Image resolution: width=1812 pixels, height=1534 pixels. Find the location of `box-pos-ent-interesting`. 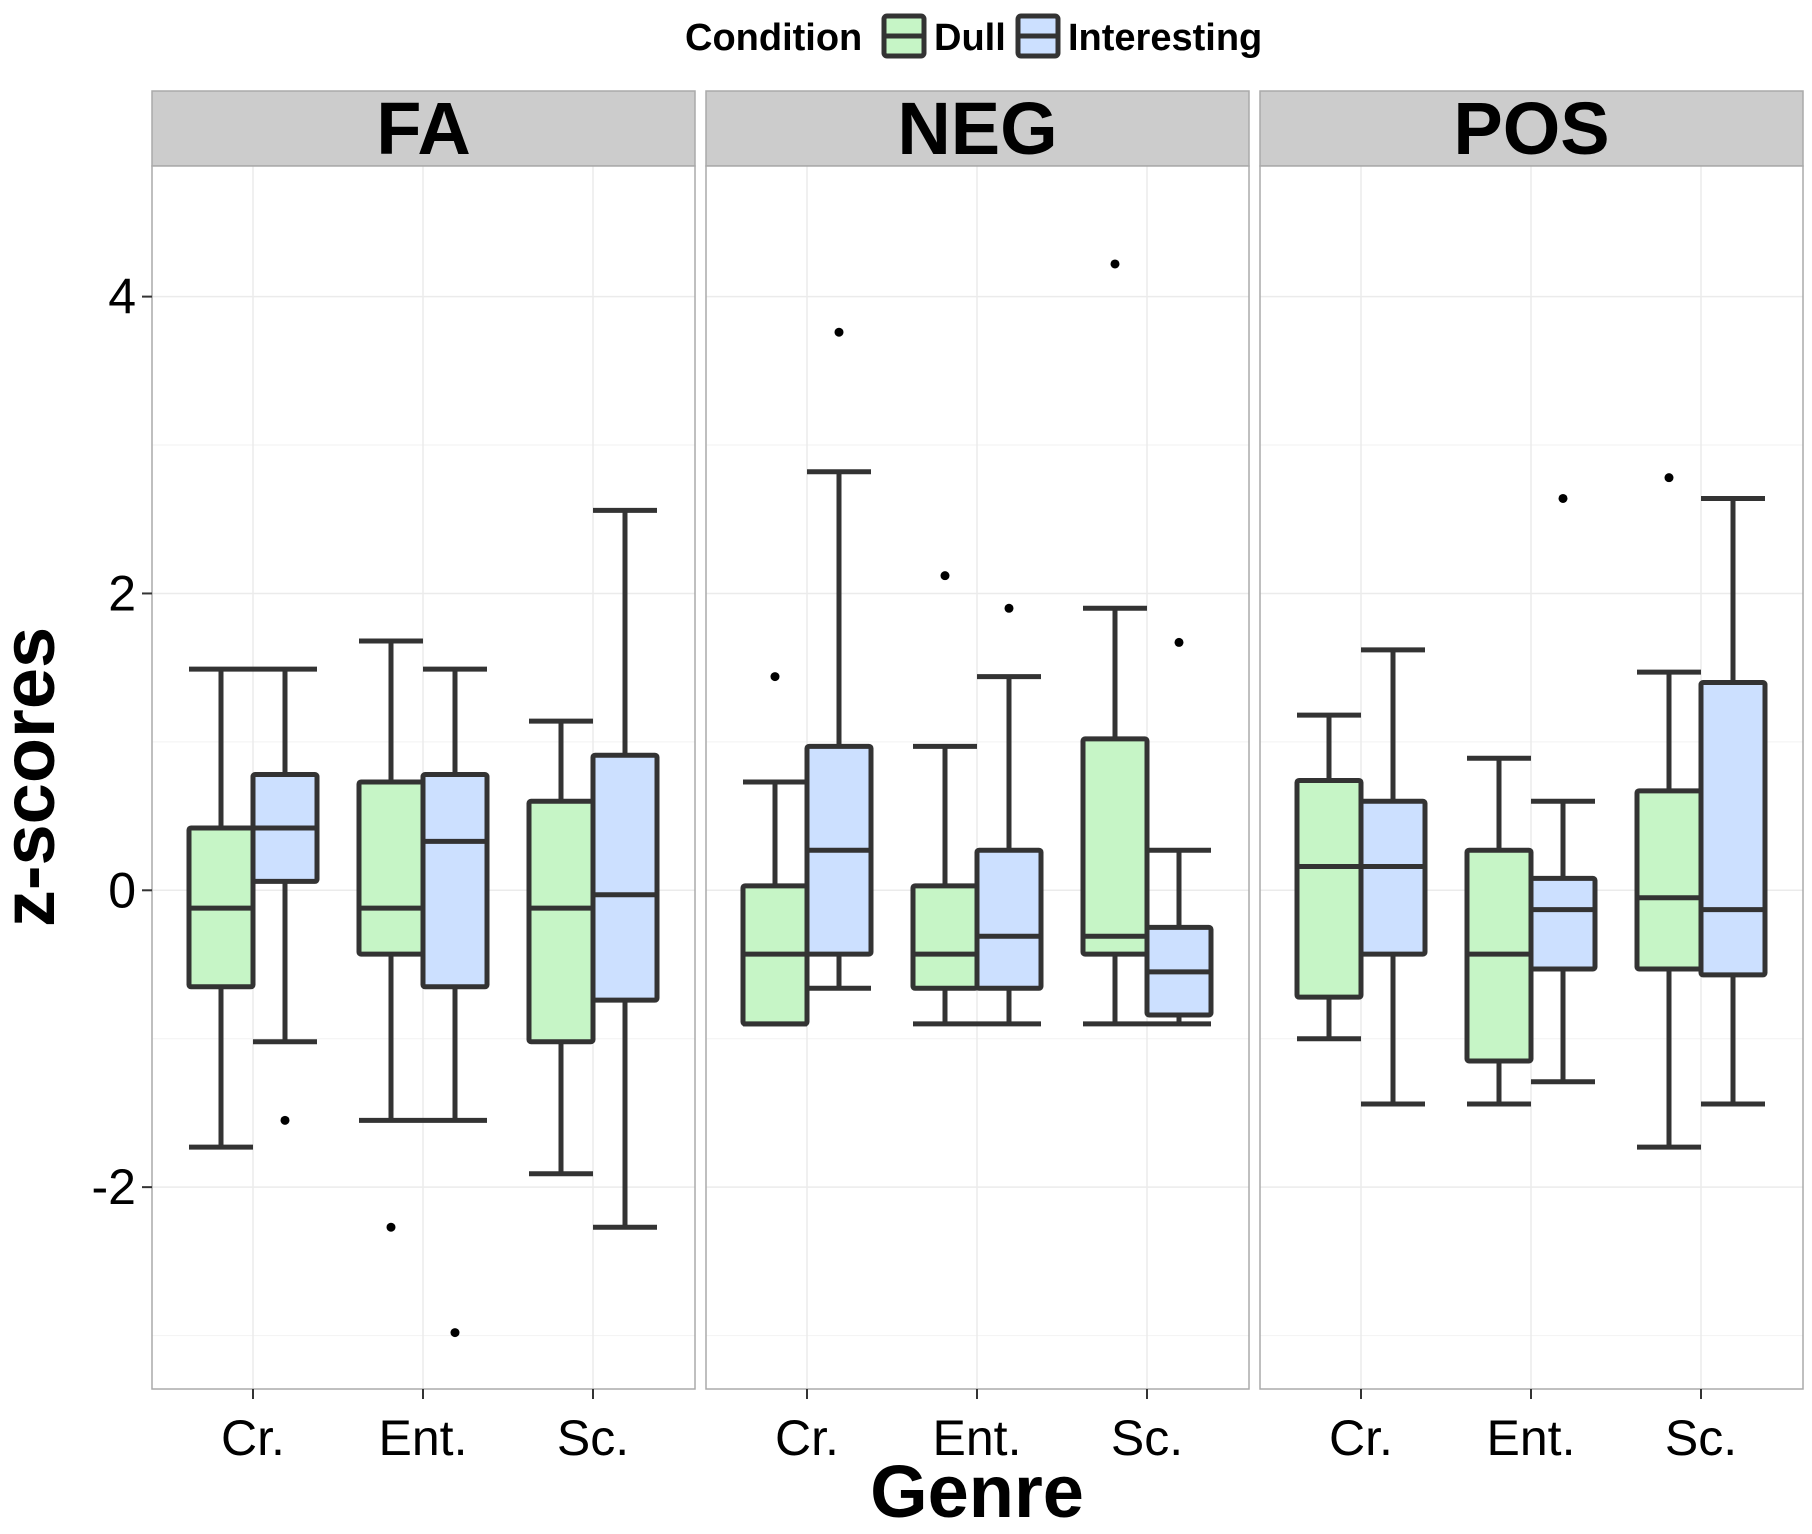

box-pos-ent-interesting is located at coordinates (1563, 789).